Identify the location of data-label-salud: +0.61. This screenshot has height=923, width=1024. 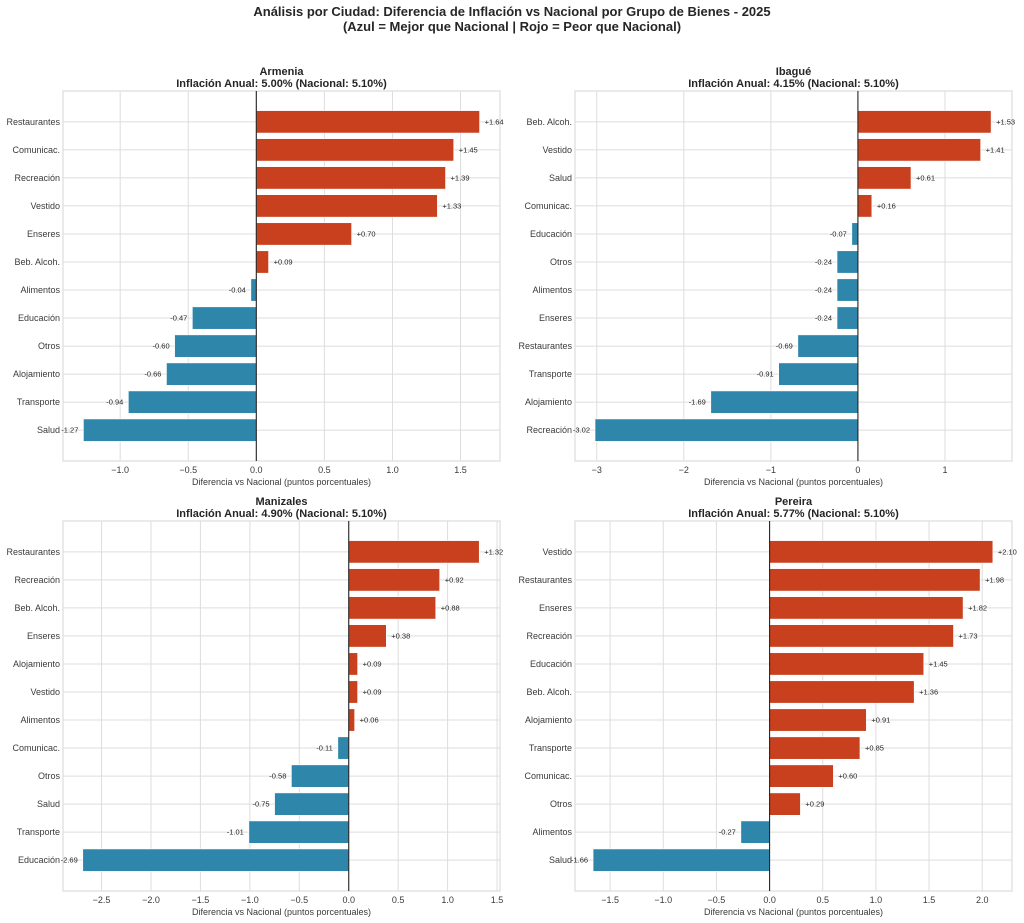
(925, 177).